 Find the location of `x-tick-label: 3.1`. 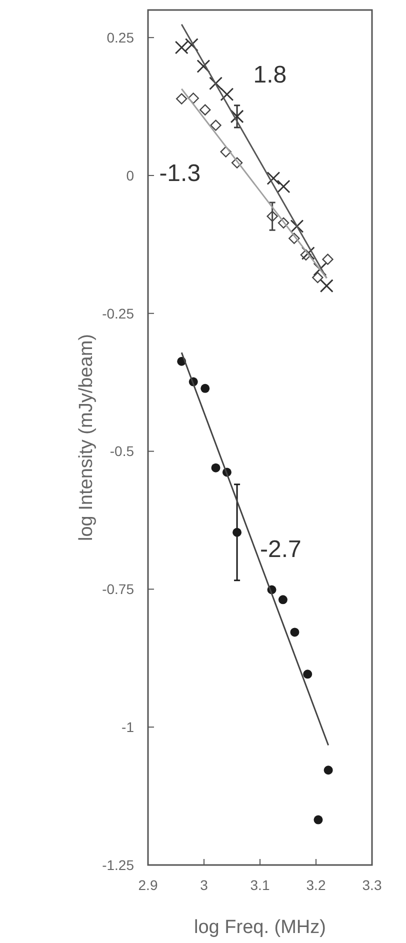

x-tick-label: 3.1 is located at coordinates (260, 885).